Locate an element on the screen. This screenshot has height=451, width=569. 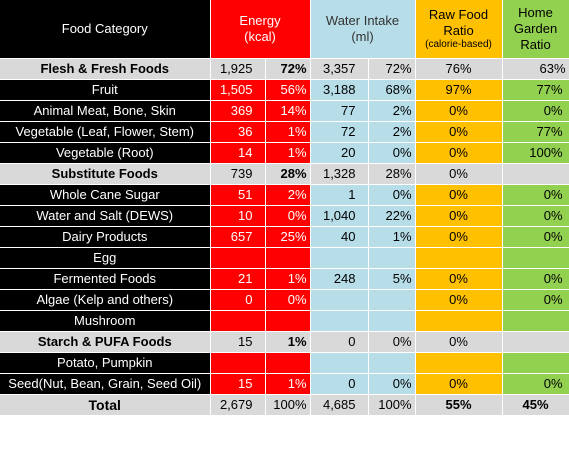
food-category-cell: Algae (Kelp and others) is located at coordinates (105, 300).